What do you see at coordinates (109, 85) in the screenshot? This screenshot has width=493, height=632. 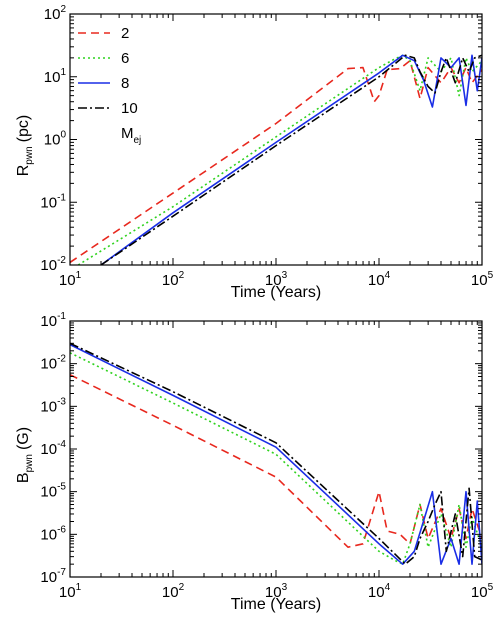 I see `legend: 2 6 8 10 Mej` at bounding box center [109, 85].